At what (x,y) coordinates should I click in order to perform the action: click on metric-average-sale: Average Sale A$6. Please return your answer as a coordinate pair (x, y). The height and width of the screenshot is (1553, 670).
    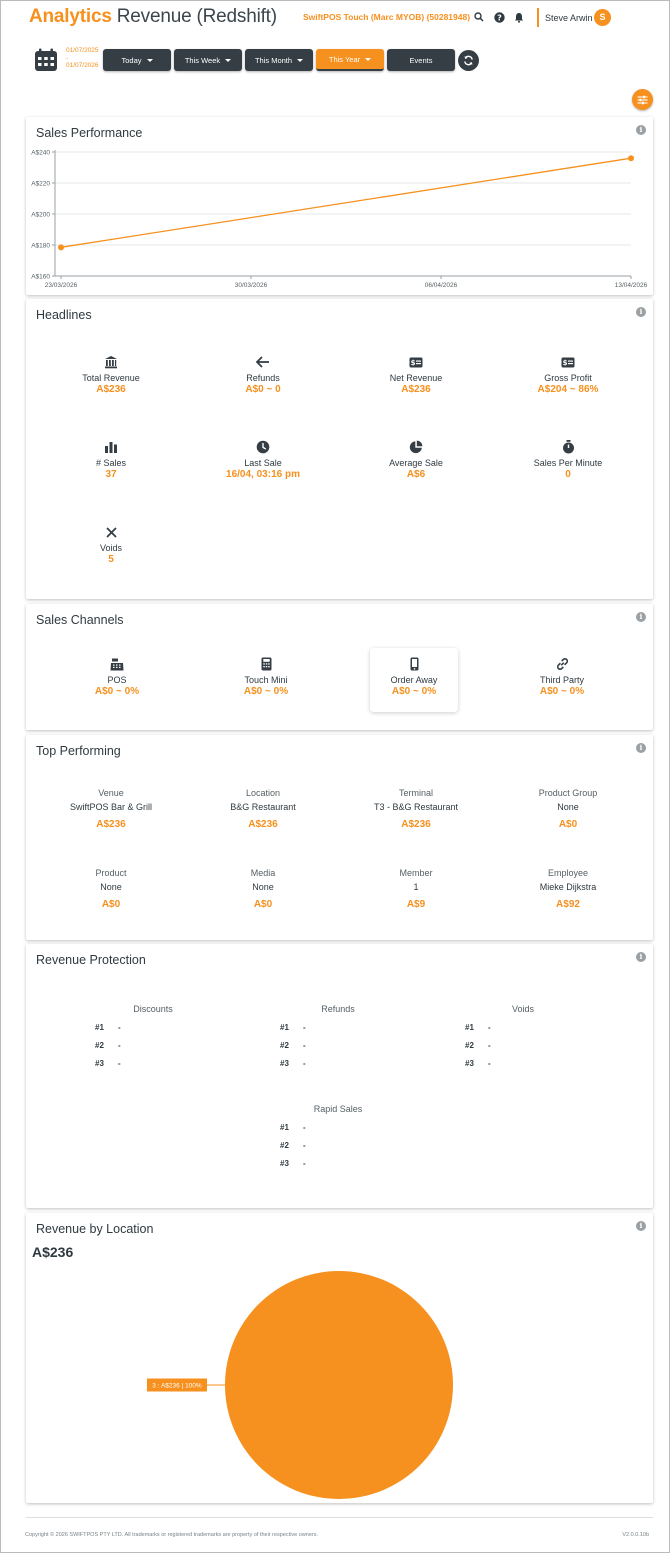
    Looking at the image, I should click on (416, 459).